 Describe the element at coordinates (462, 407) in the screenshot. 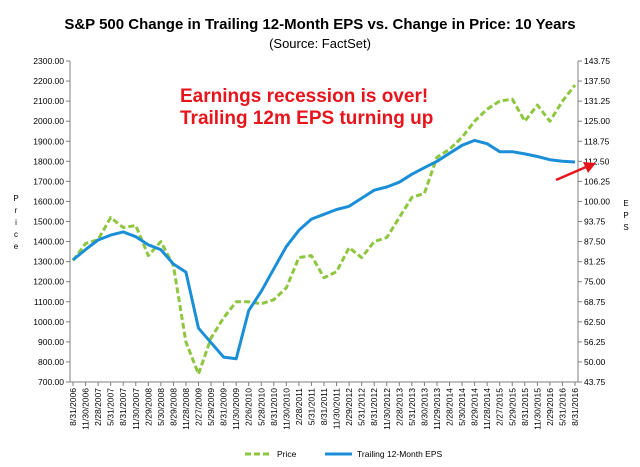

I see `x-tick-label: 5/30/2014` at that location.